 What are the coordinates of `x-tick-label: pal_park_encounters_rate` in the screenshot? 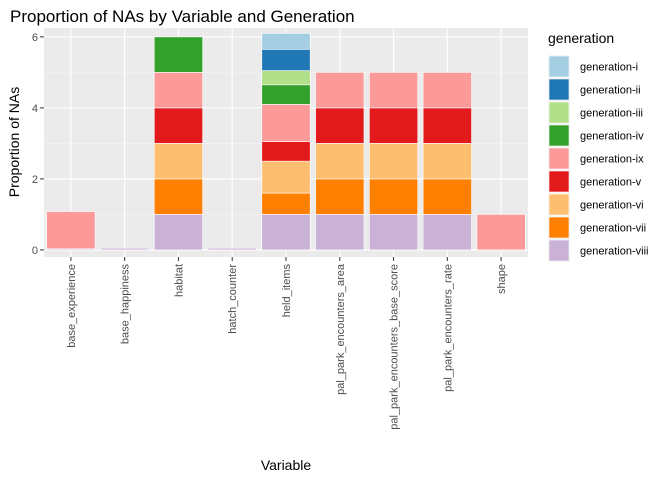 It's located at (448, 328).